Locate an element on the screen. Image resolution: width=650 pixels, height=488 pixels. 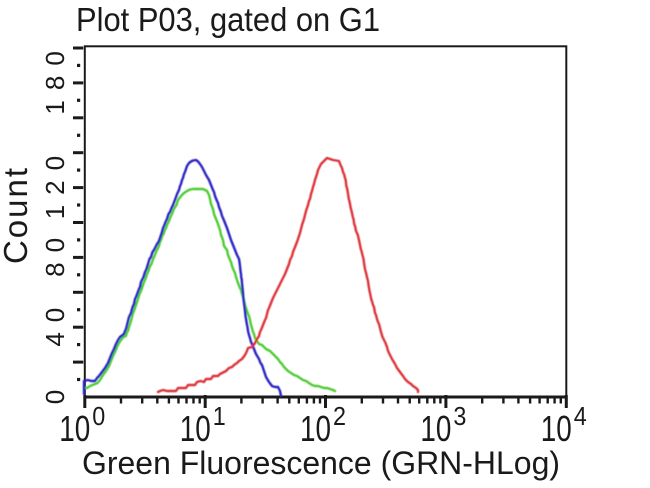
svg-text: 180 is located at coordinates (55, 77).